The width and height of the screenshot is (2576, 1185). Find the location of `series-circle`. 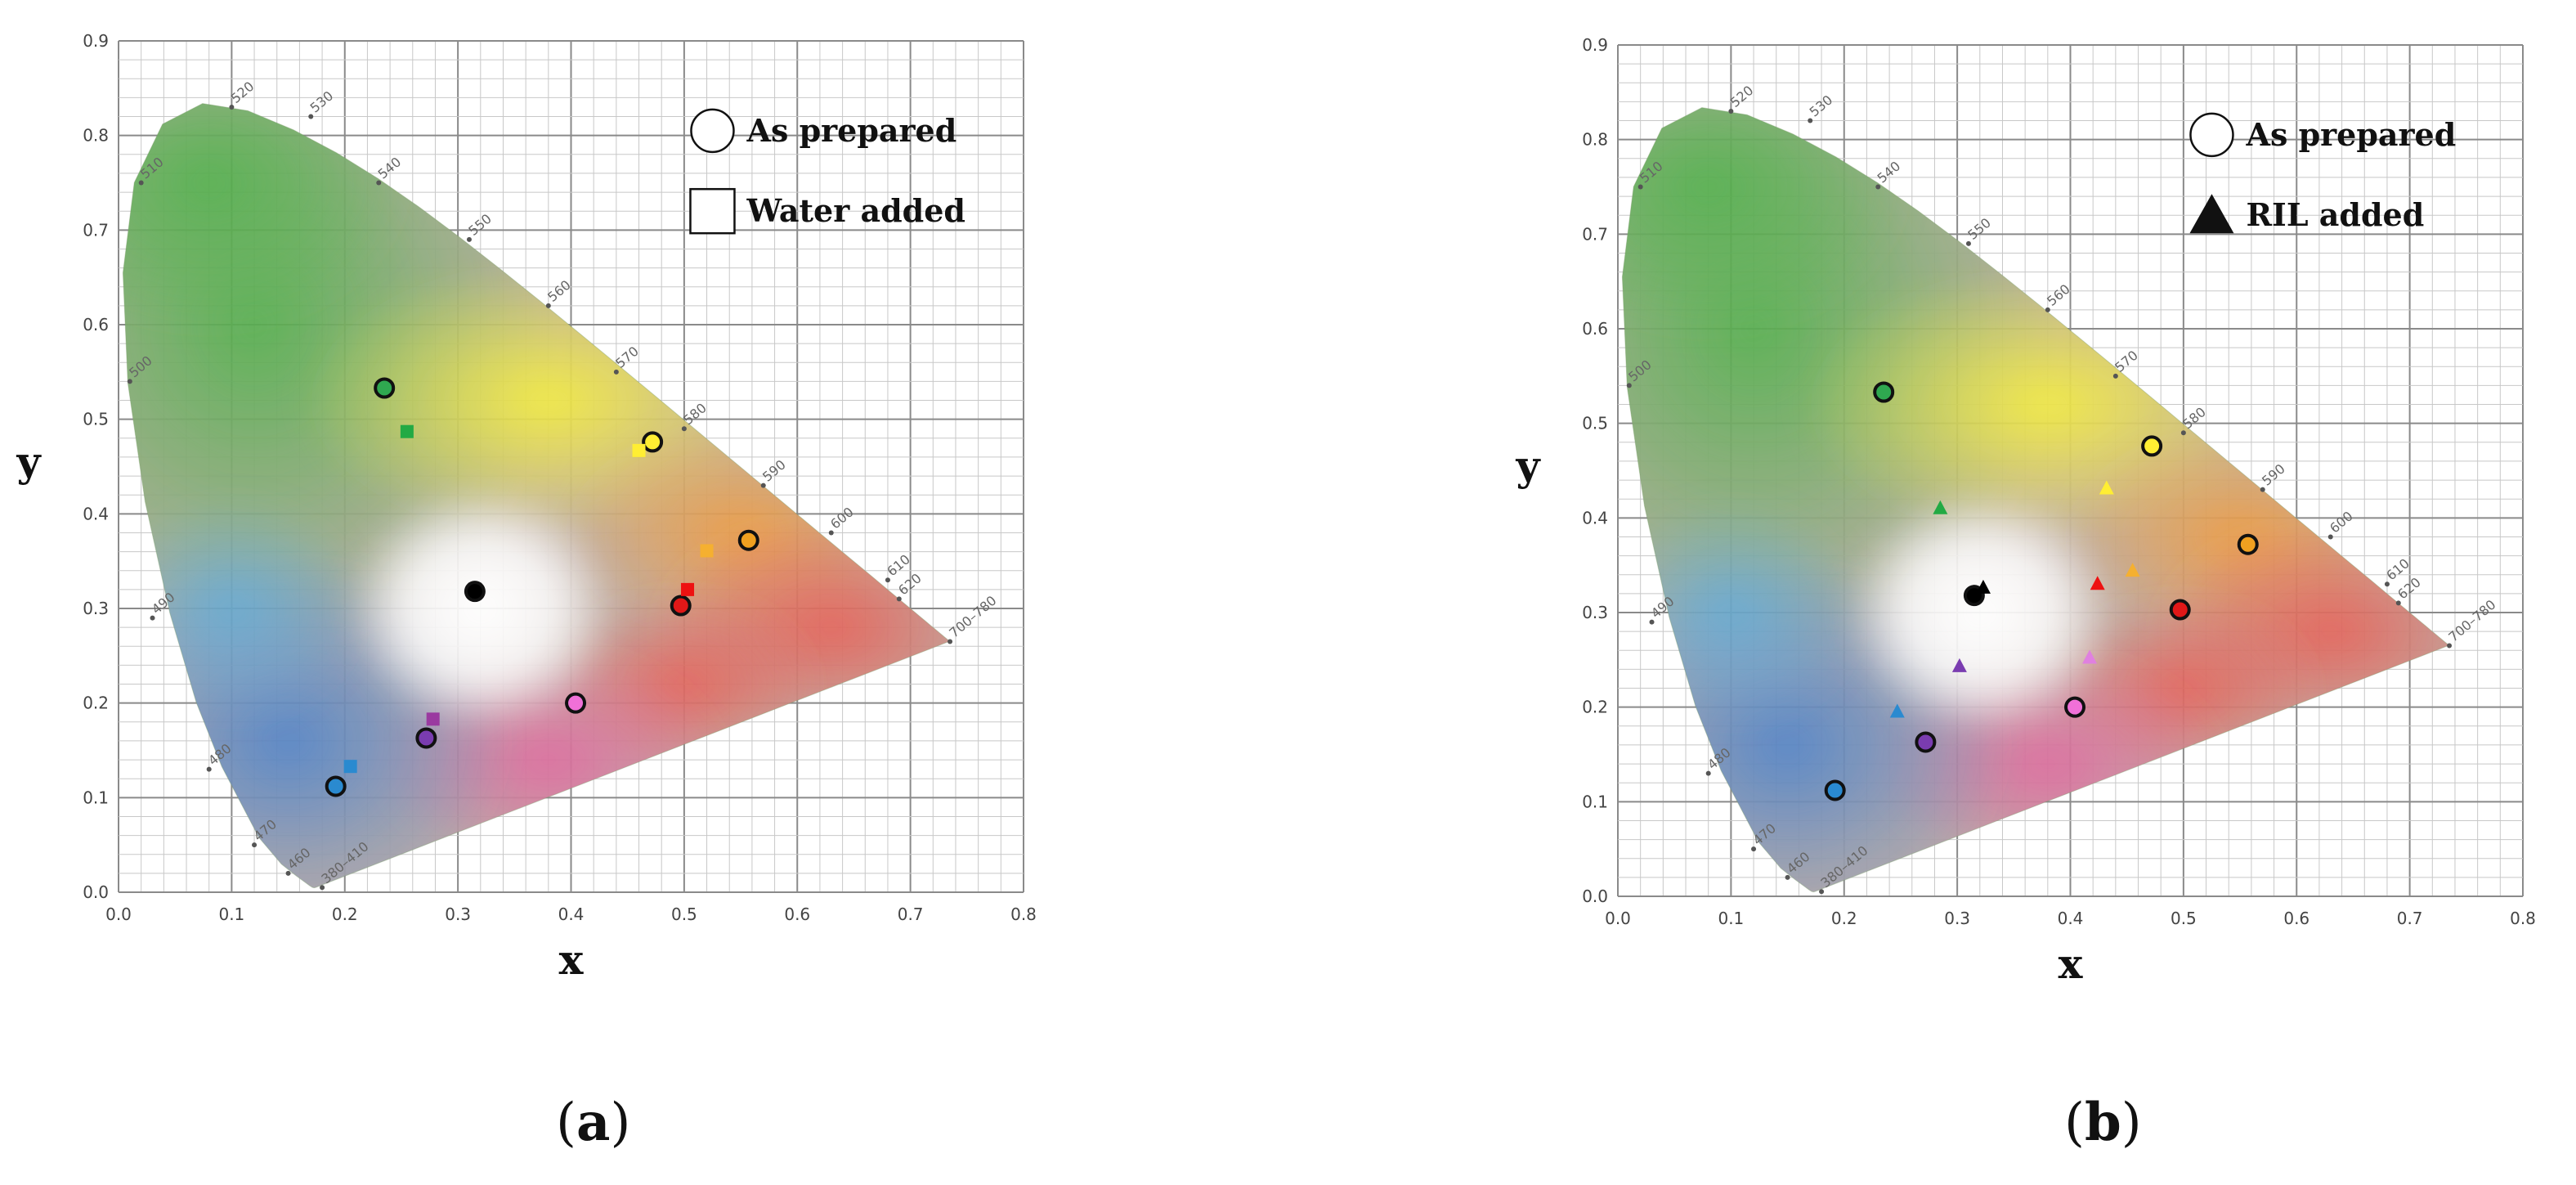

series-circle is located at coordinates (542, 587).